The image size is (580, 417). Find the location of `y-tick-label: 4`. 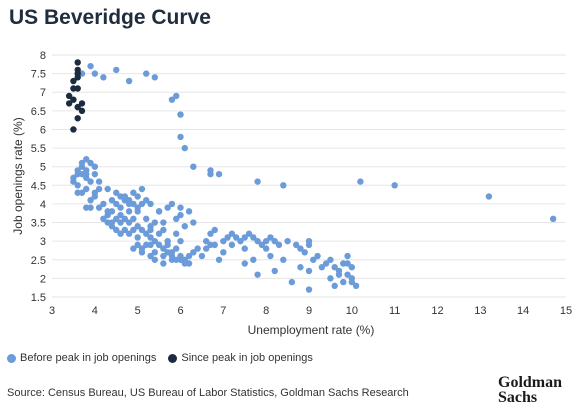

y-tick-label: 4 is located at coordinates (43, 205).